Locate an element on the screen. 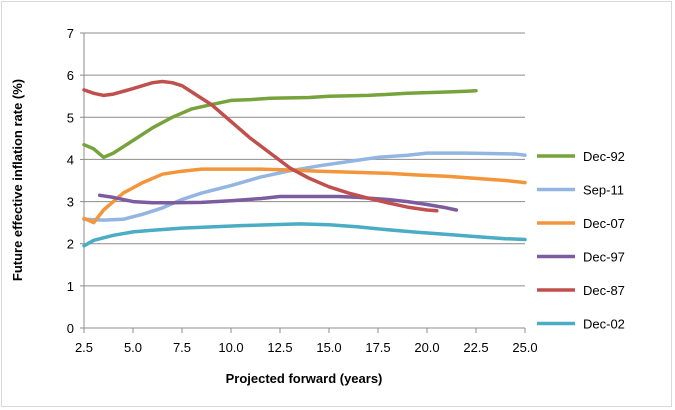 The height and width of the screenshot is (410, 675). legend-label: Sep-11 is located at coordinates (603, 190).